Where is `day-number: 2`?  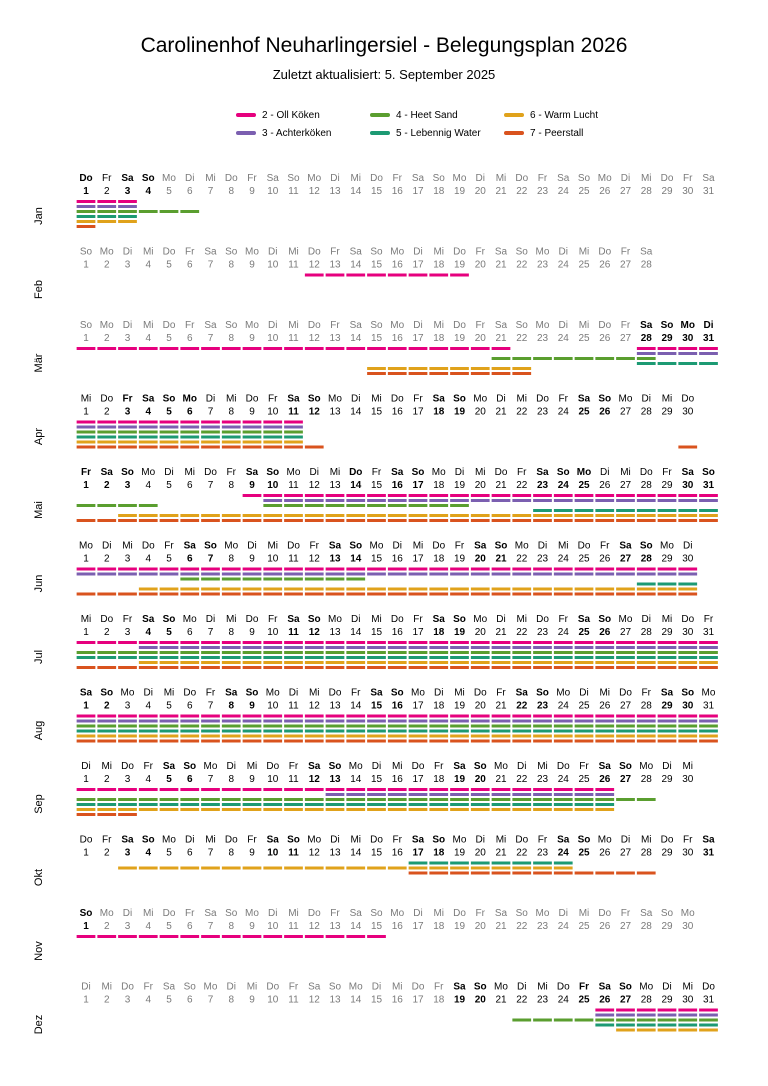
day-number: 2 is located at coordinates (107, 191).